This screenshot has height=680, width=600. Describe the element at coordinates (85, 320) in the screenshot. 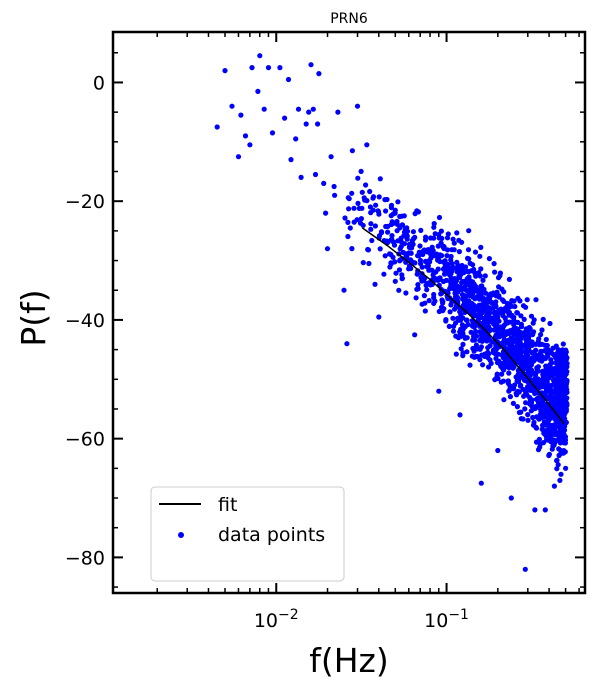

I see `y-tick-labels: 0 −20 −40 −60 −80` at that location.